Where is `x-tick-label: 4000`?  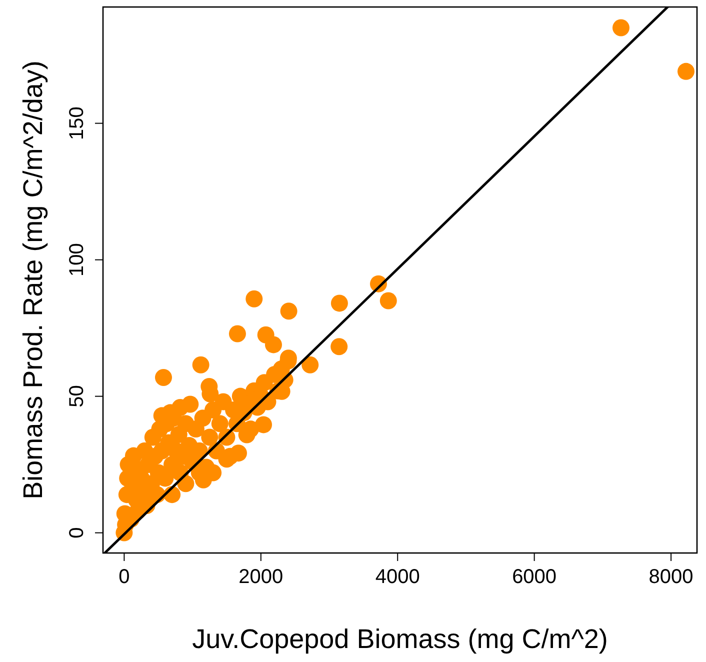 x-tick-label: 4000 is located at coordinates (397, 577).